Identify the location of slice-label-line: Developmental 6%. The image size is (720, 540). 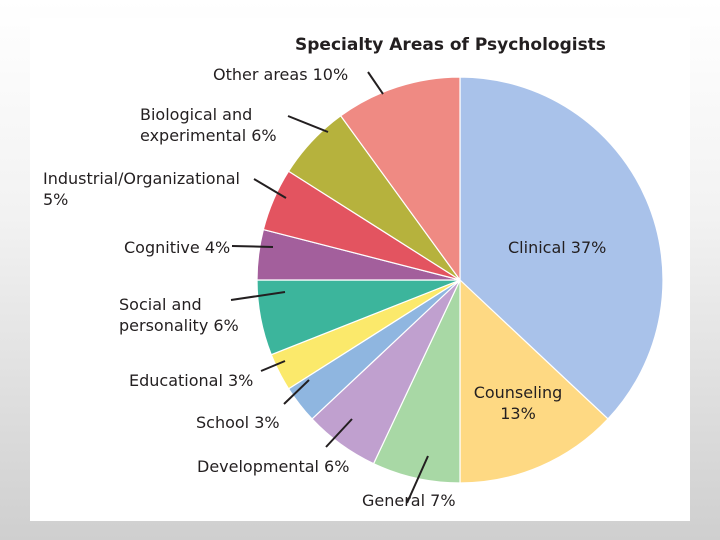
(273, 466).